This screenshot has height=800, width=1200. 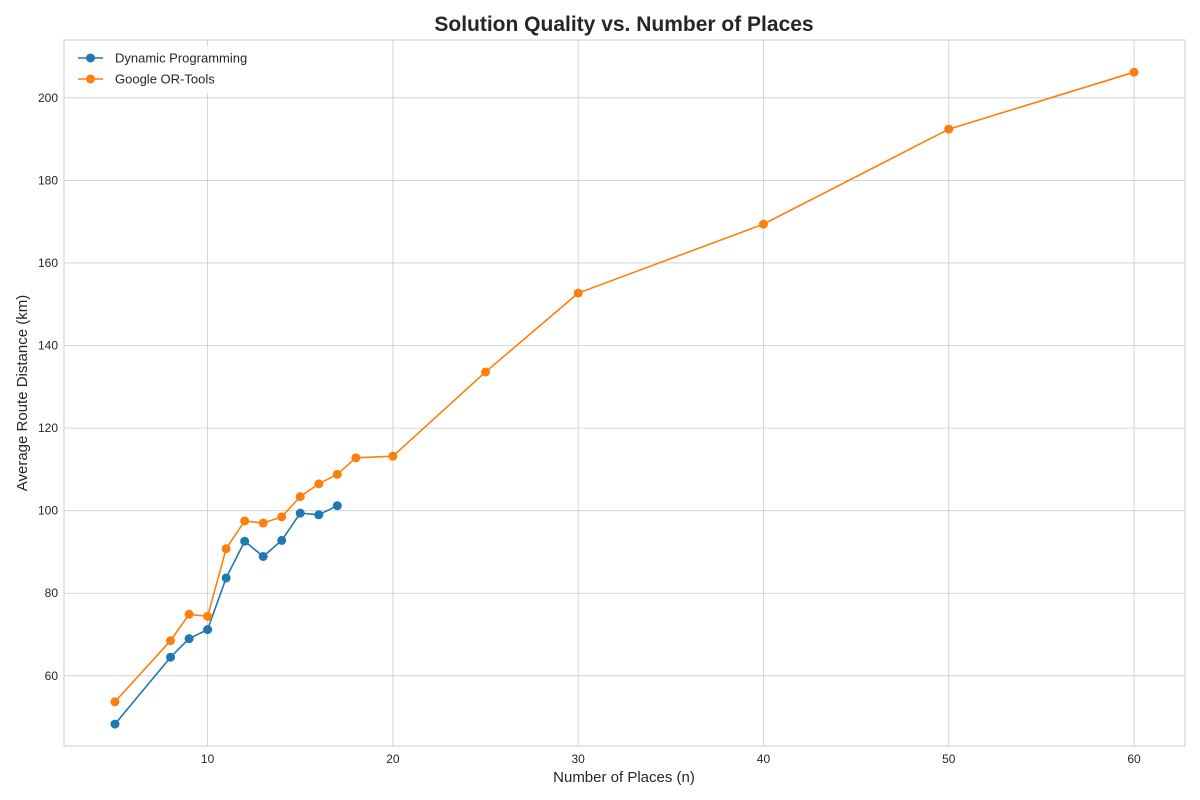 I want to click on y-tick-label: 120, so click(x=48, y=428).